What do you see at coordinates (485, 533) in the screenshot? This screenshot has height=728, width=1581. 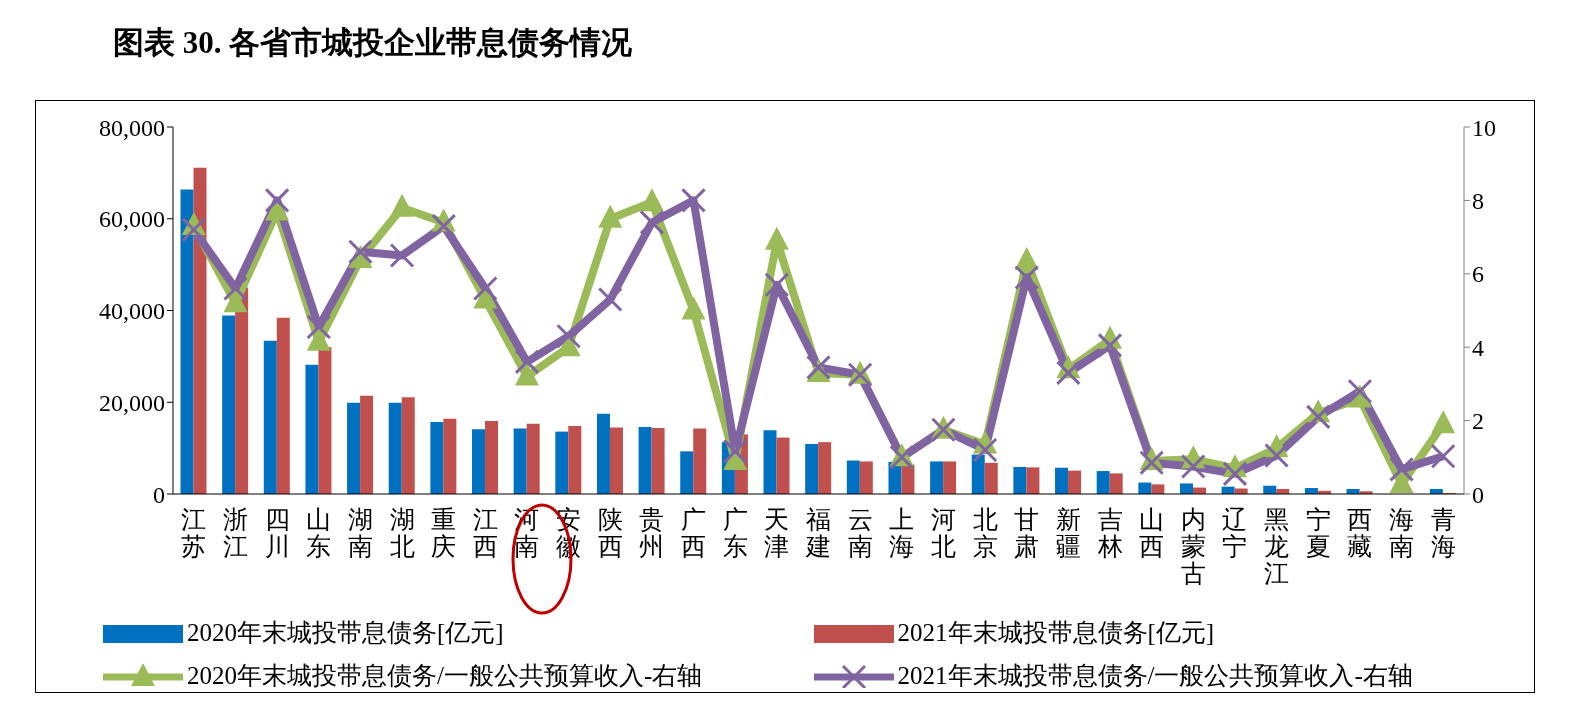 I see `x-tick-label: 江西` at bounding box center [485, 533].